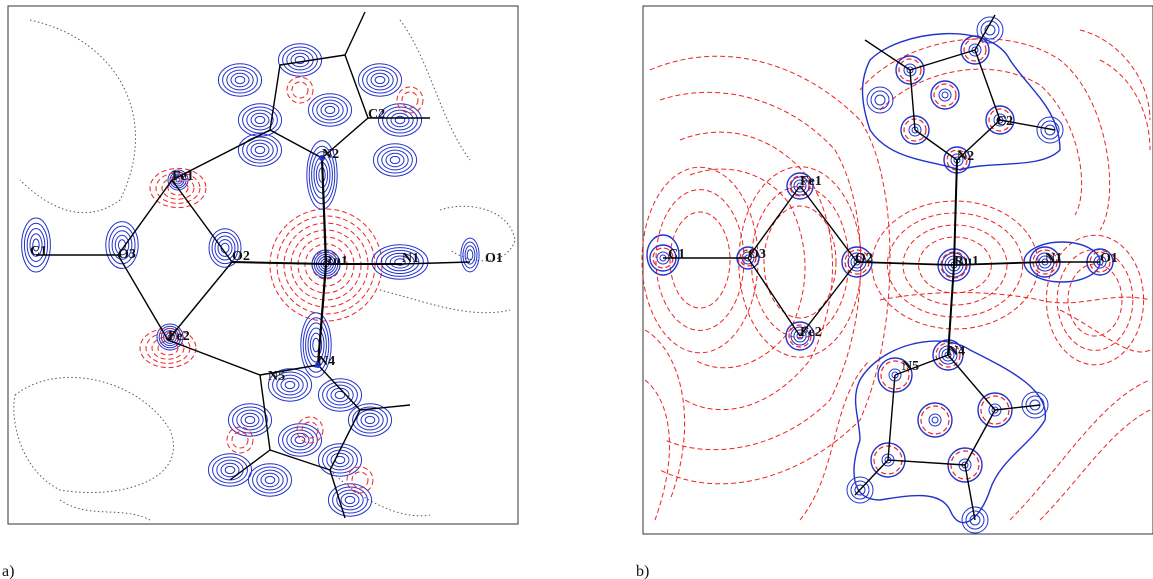 The image size is (1153, 579). What do you see at coordinates (676, 254) in the screenshot?
I see `atom-label-c1: C1` at bounding box center [676, 254].